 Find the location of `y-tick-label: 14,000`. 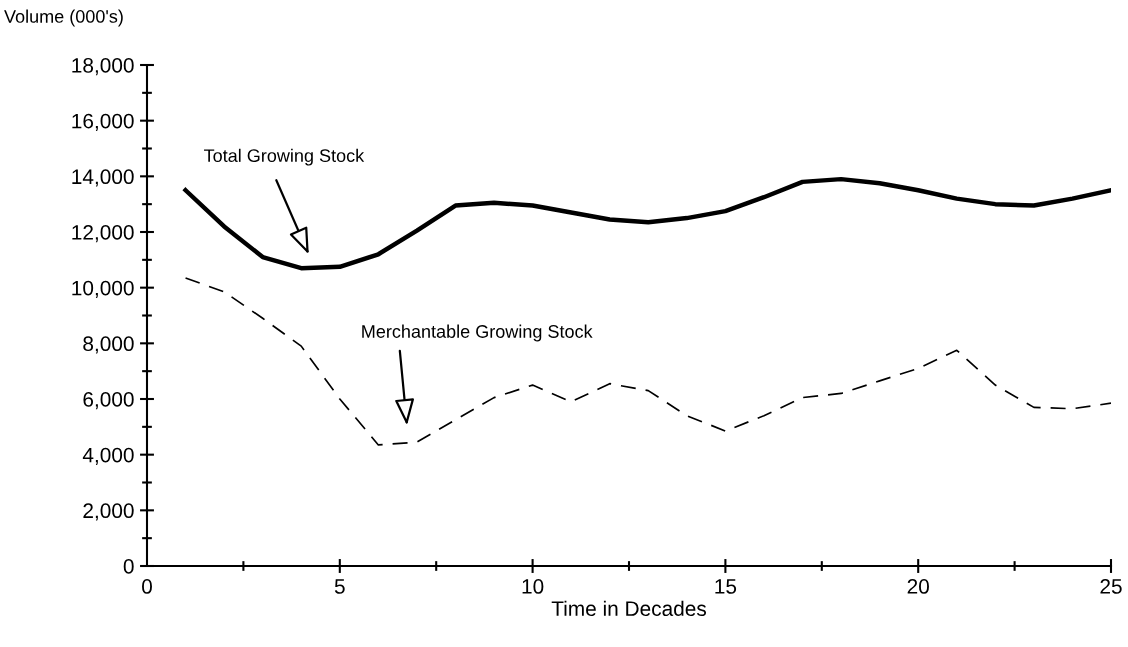

y-tick-label: 14,000 is located at coordinates (103, 178).